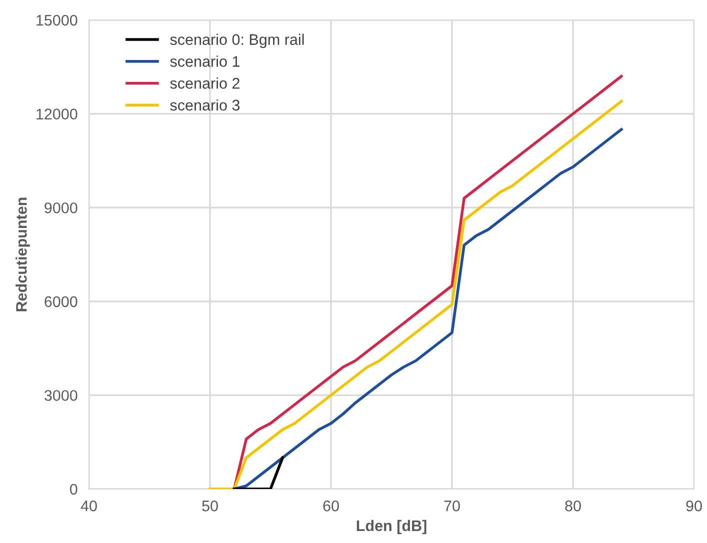  What do you see at coordinates (452, 506) in the screenshot?
I see `x-tick-label: 70` at bounding box center [452, 506].